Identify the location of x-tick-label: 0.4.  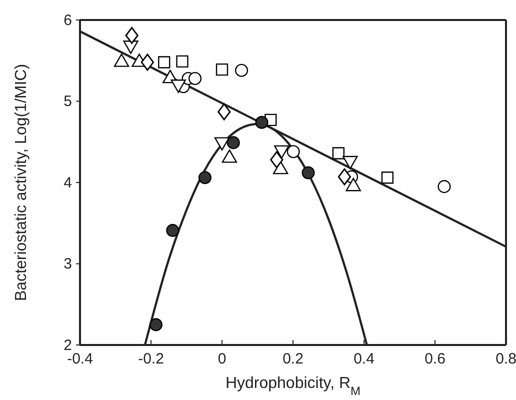
(364, 359).